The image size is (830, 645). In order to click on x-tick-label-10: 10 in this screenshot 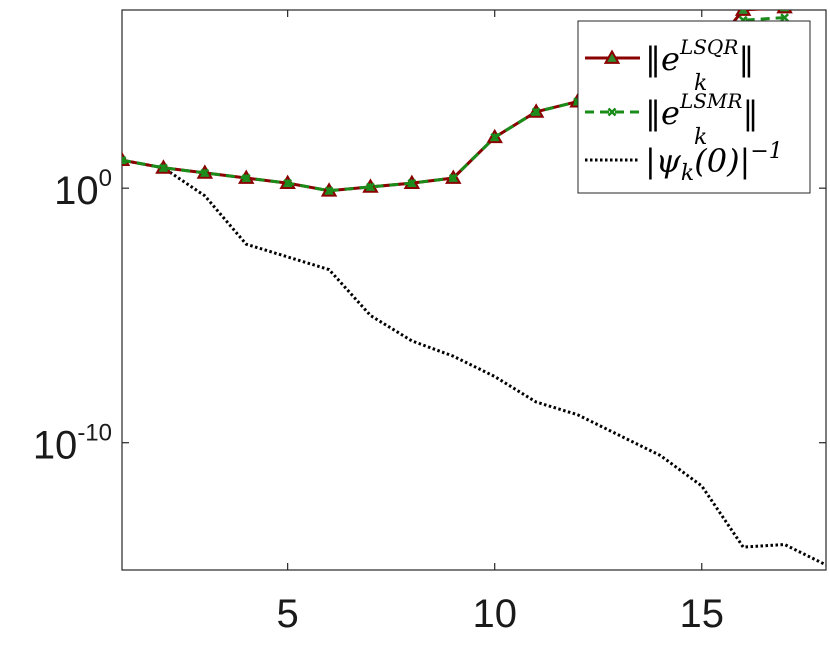, I will do `click(494, 614)`.